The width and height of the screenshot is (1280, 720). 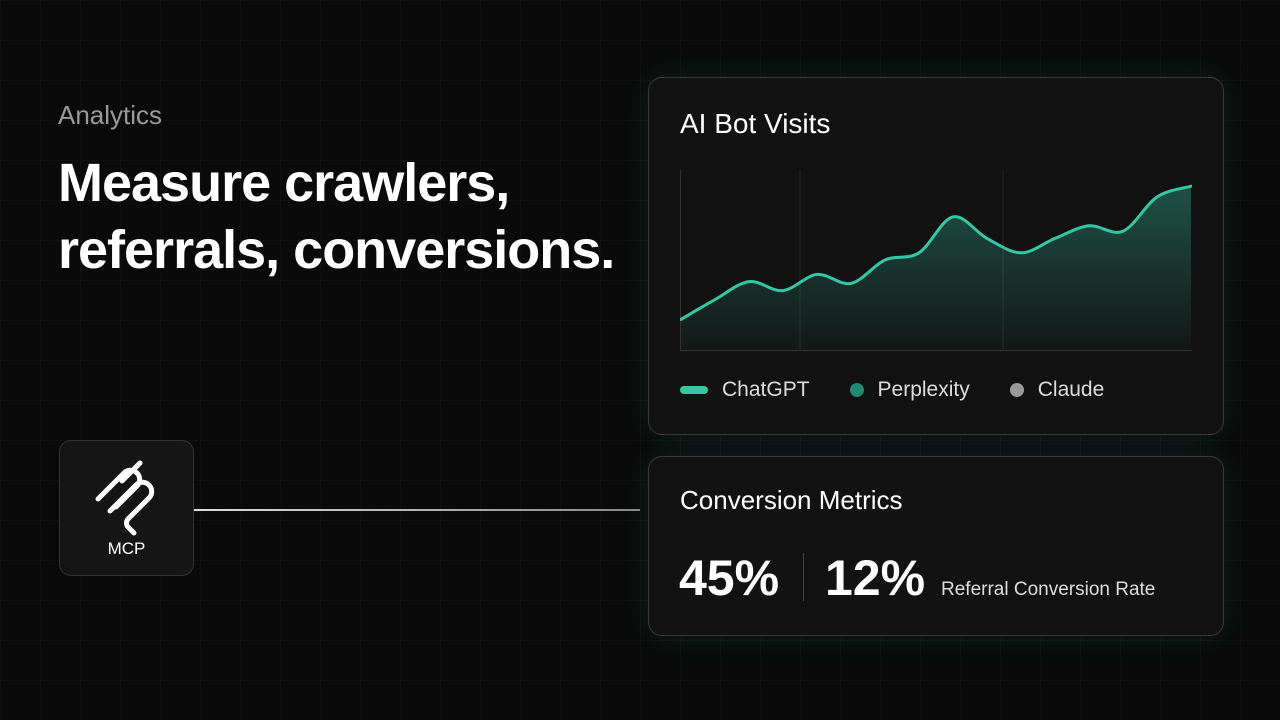 What do you see at coordinates (875, 578) in the screenshot?
I see `metric-value: 12%` at bounding box center [875, 578].